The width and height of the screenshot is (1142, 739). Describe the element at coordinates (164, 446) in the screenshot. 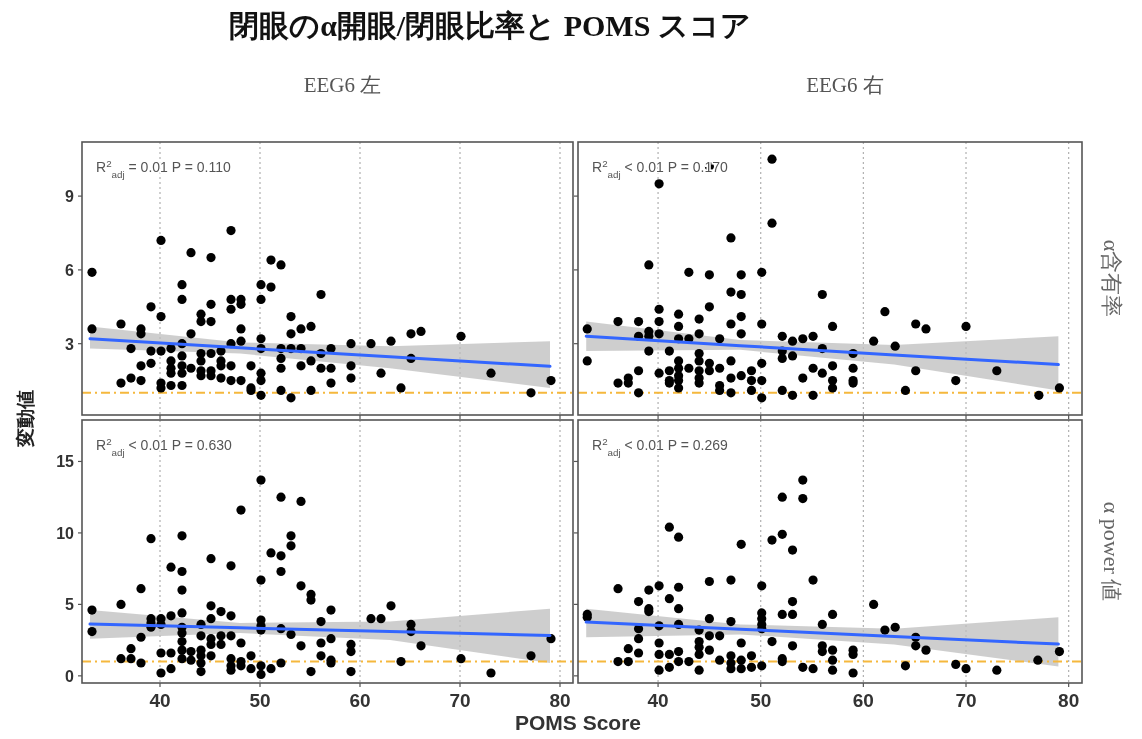

I see `annotation: R$^{2}$$_{adj}$ < 0.01 P = 0.630` at that location.